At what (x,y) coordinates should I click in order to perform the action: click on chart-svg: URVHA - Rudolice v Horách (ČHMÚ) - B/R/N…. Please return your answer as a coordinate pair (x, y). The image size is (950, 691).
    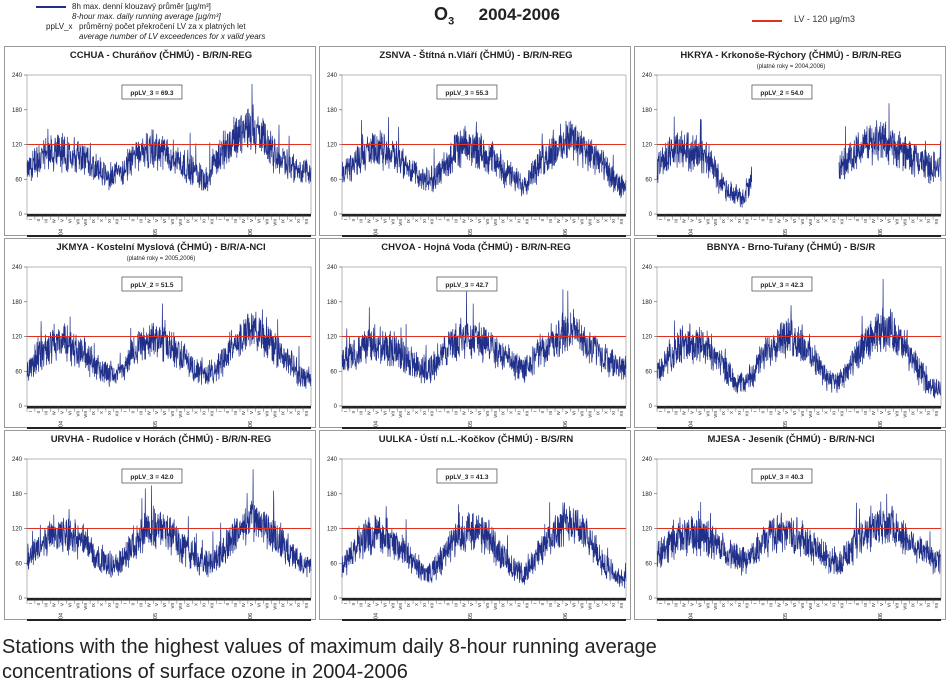
    Looking at the image, I should click on (162, 527).